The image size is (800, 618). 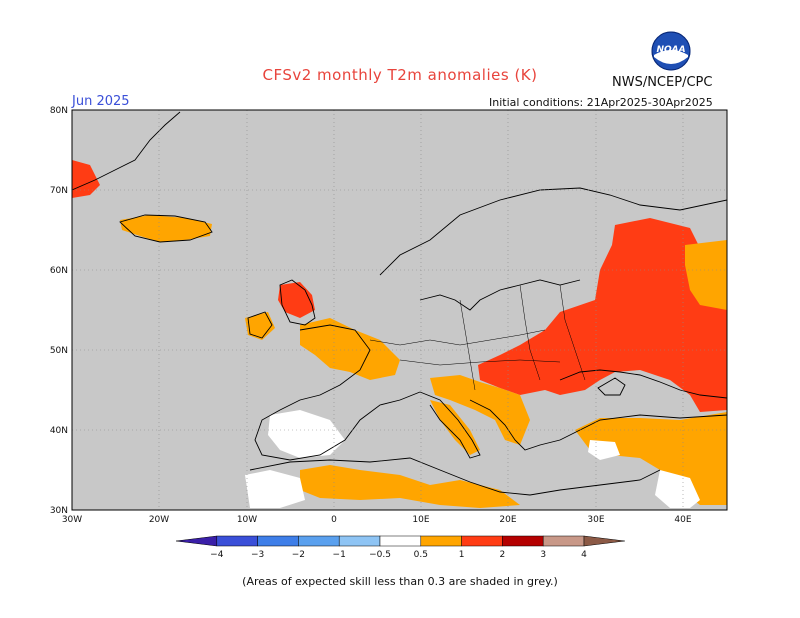 I want to click on legend-label: −3, so click(x=257, y=555).